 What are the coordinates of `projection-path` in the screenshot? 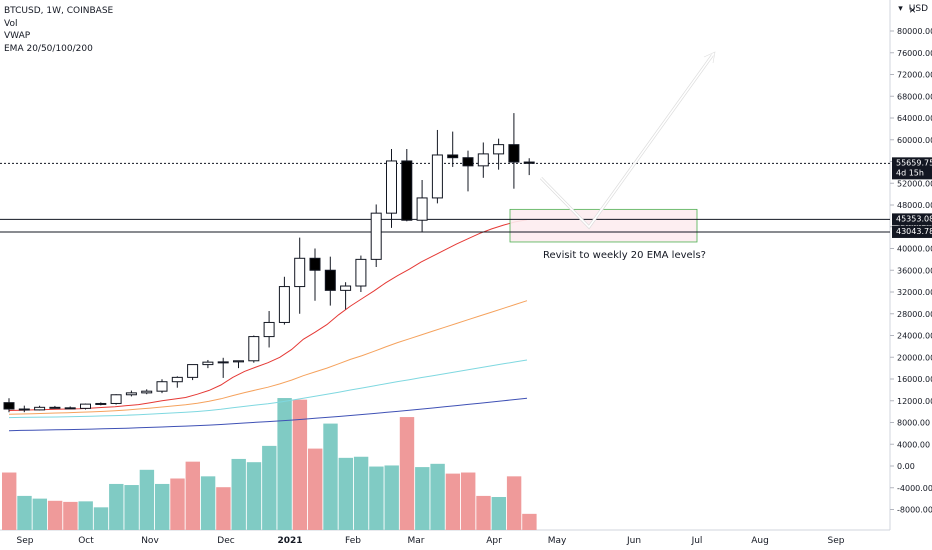 It's located at (627, 140).